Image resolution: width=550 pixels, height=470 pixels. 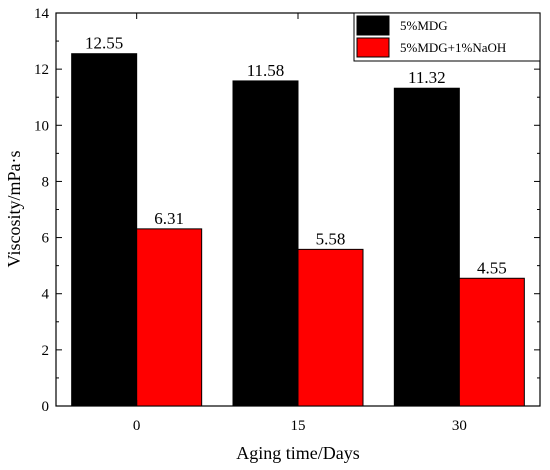 What do you see at coordinates (266, 70) in the screenshot?
I see `data-label: 11.58` at bounding box center [266, 70].